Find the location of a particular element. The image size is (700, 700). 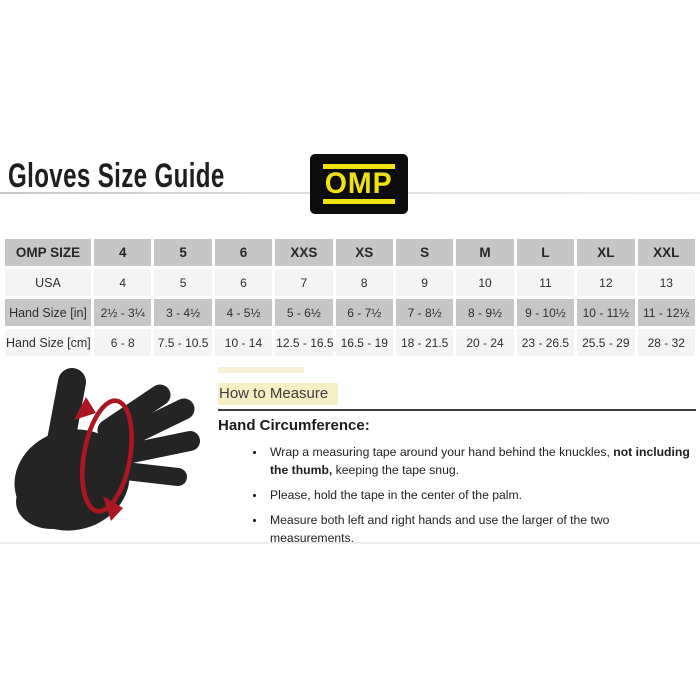

hand-size-cm-cell: 7.5 - 10.5 is located at coordinates (183, 342).